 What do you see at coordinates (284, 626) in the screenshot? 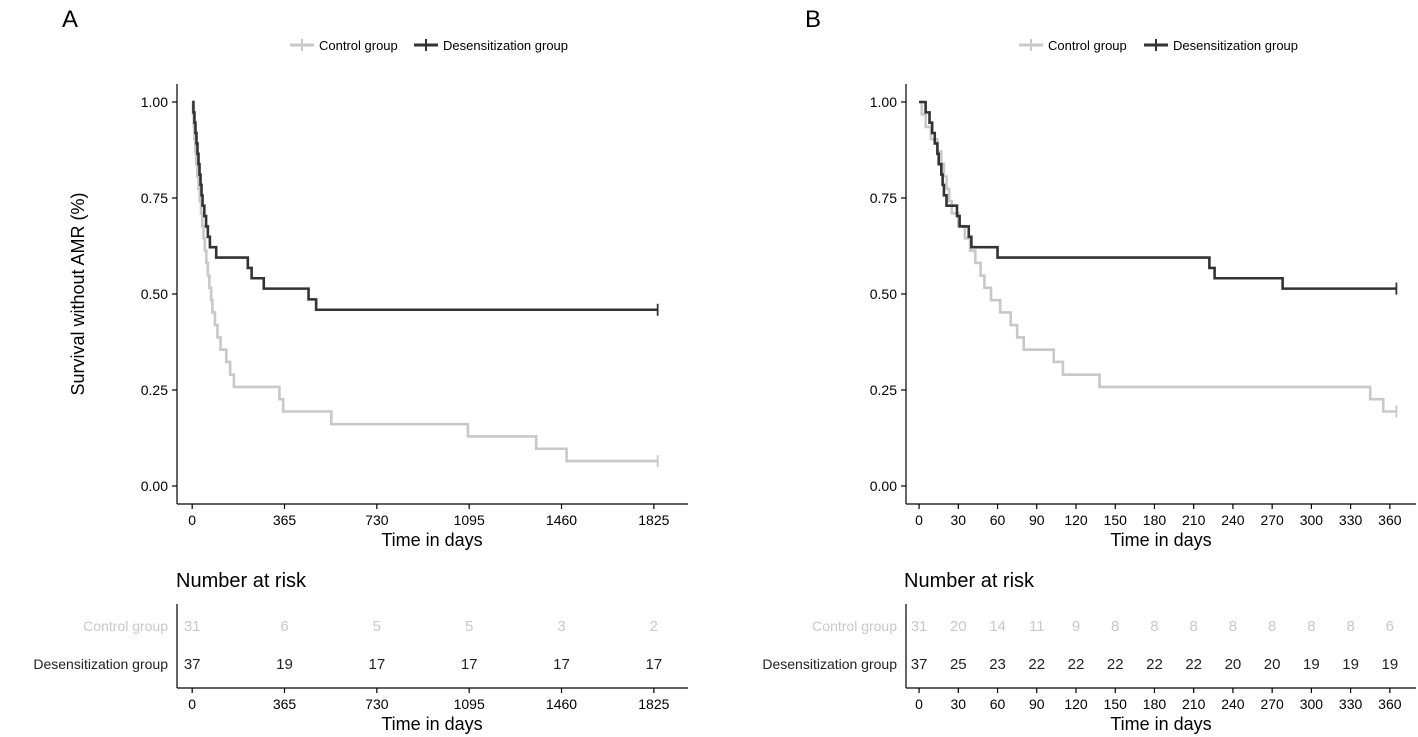
I see `risk-value-control: 6` at bounding box center [284, 626].